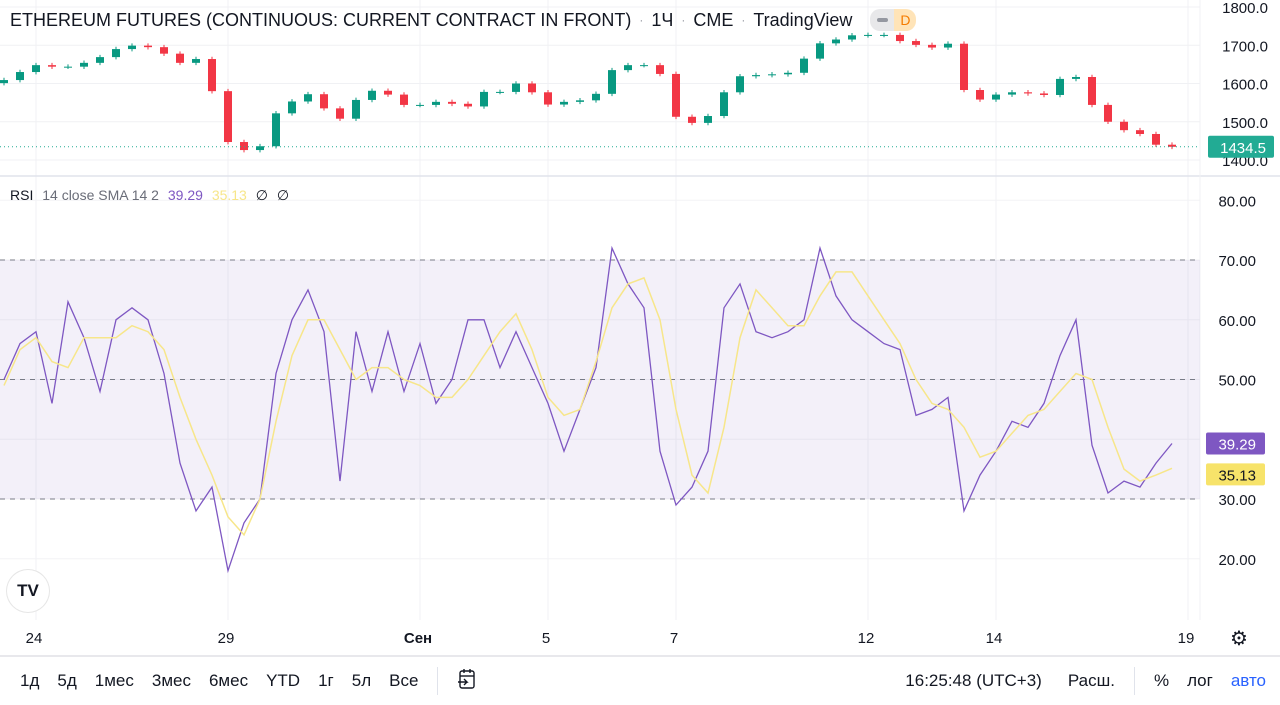  What do you see at coordinates (1200, 680) in the screenshot?
I see `log-scale-toggle: лог` at bounding box center [1200, 680].